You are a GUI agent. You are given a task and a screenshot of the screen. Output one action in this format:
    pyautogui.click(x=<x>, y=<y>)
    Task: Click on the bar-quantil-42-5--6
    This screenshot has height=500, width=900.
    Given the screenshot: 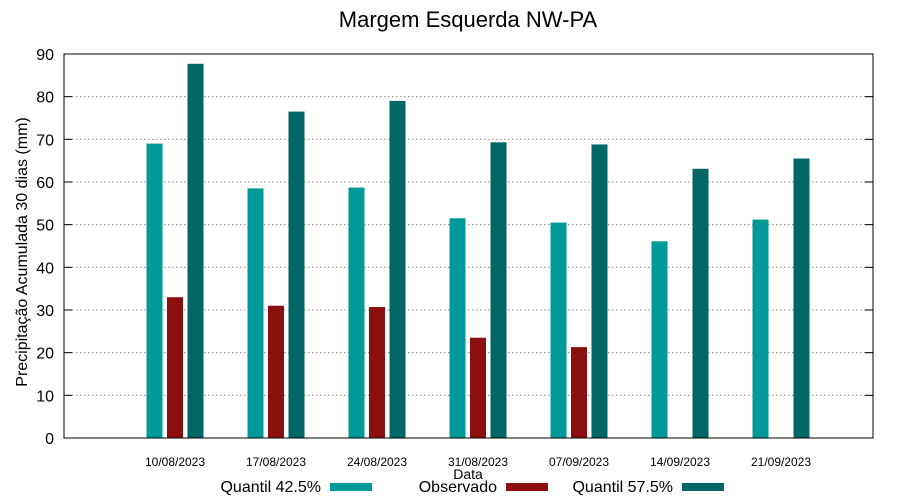 What is the action you would take?
    pyautogui.click(x=760, y=328)
    